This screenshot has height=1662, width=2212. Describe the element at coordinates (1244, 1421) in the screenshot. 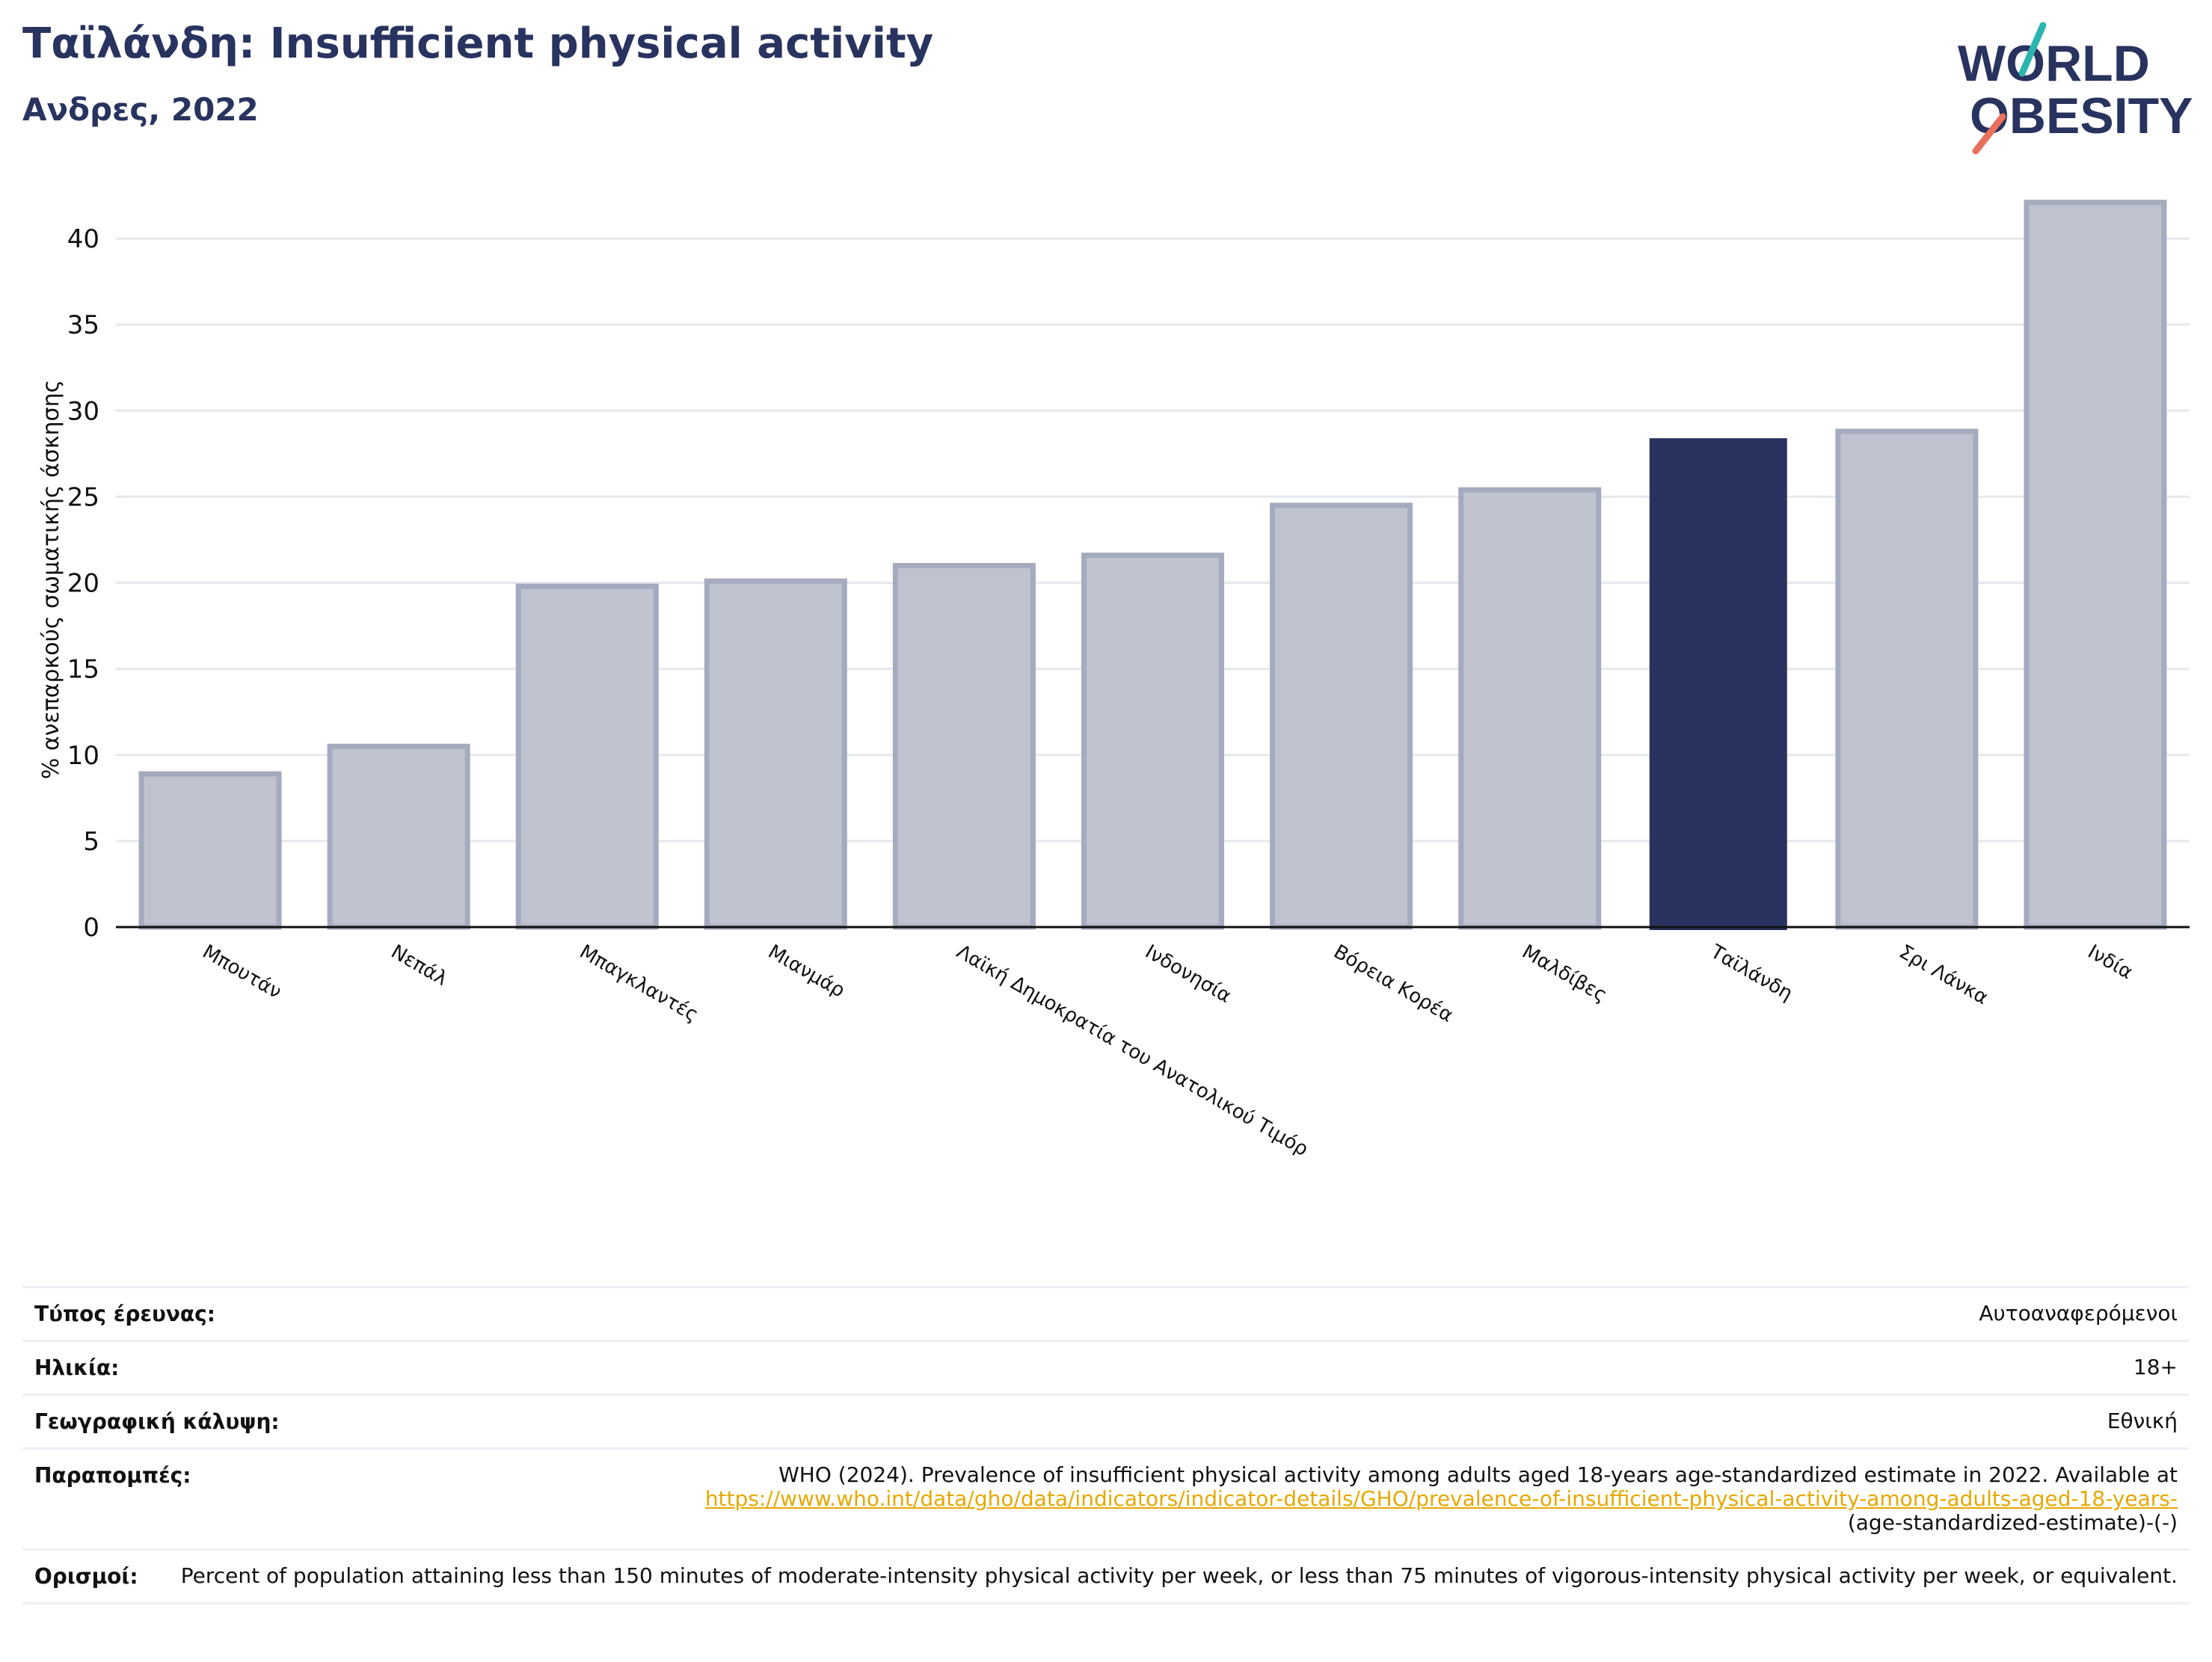

I see `metadata-value: Εθνική` at that location.